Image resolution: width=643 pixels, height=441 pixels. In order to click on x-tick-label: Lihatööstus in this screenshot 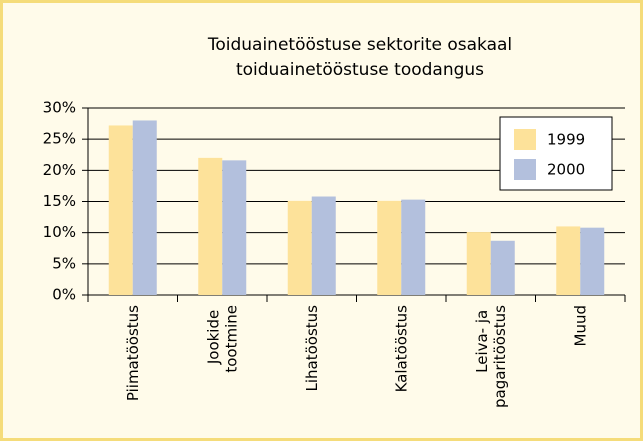, I will do `click(311, 348)`.